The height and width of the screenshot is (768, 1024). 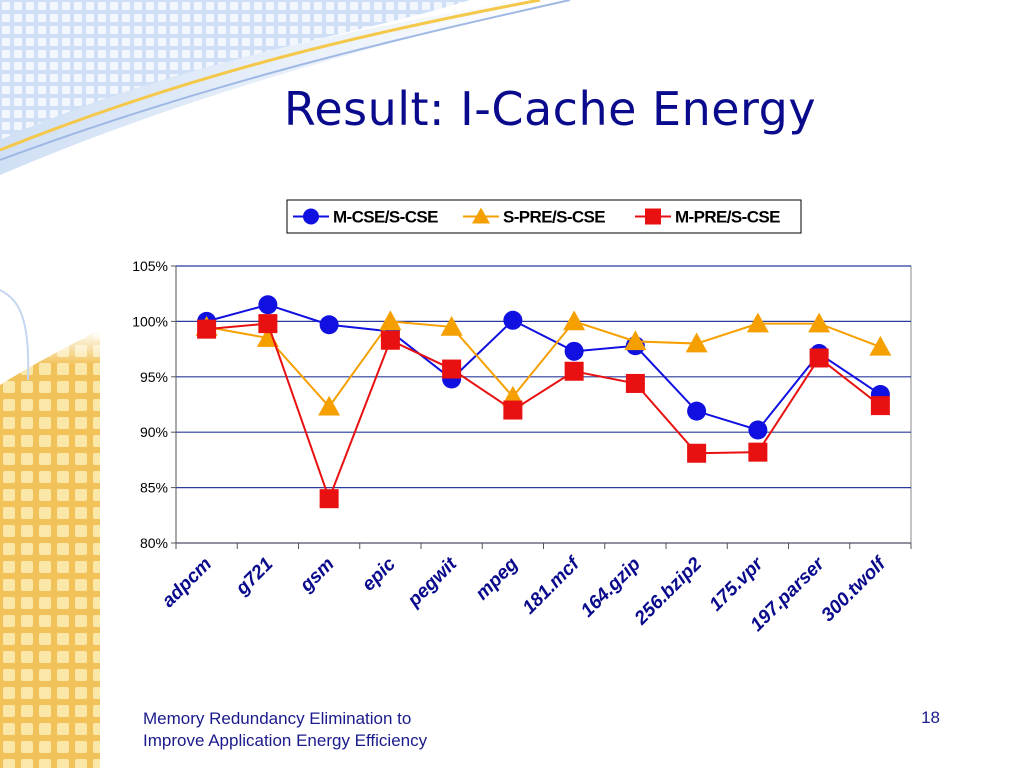 I want to click on legend-label-m-pre-s-cse: M-PRE/S-CSE, so click(x=727, y=217).